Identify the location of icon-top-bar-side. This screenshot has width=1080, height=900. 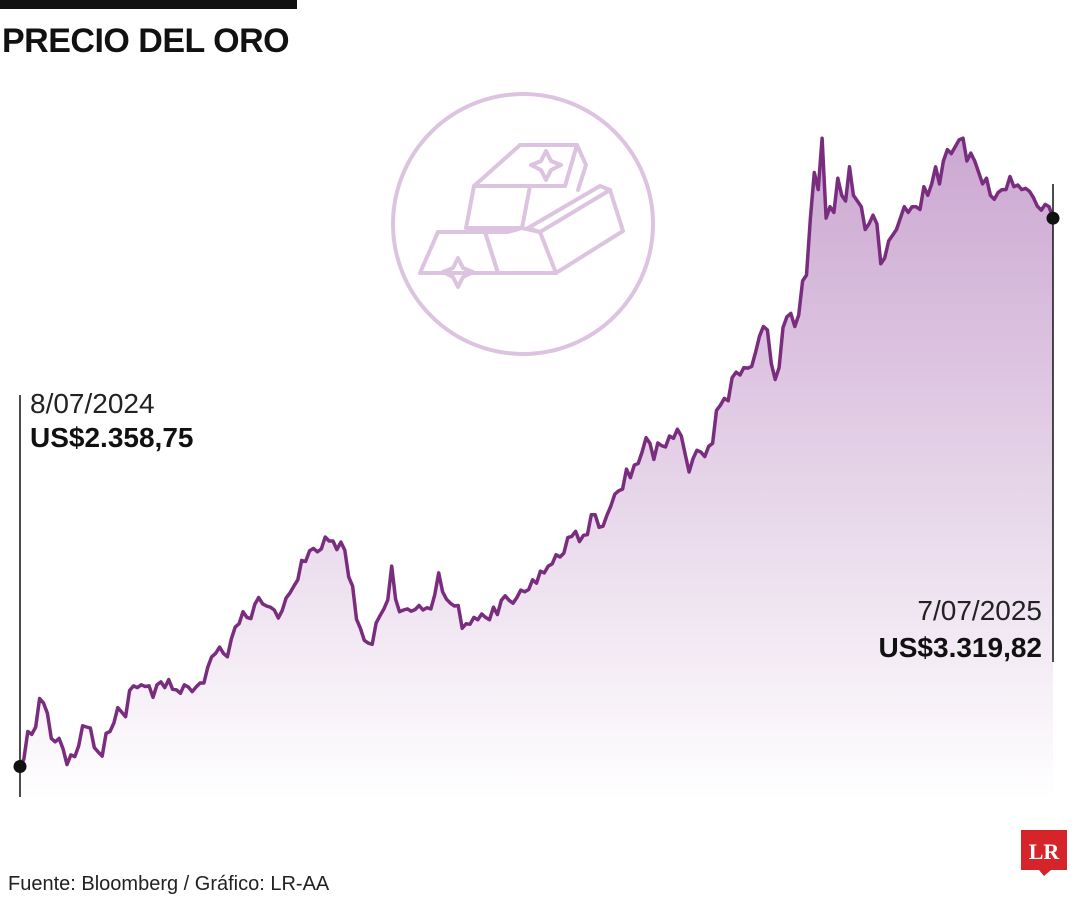
(575, 167).